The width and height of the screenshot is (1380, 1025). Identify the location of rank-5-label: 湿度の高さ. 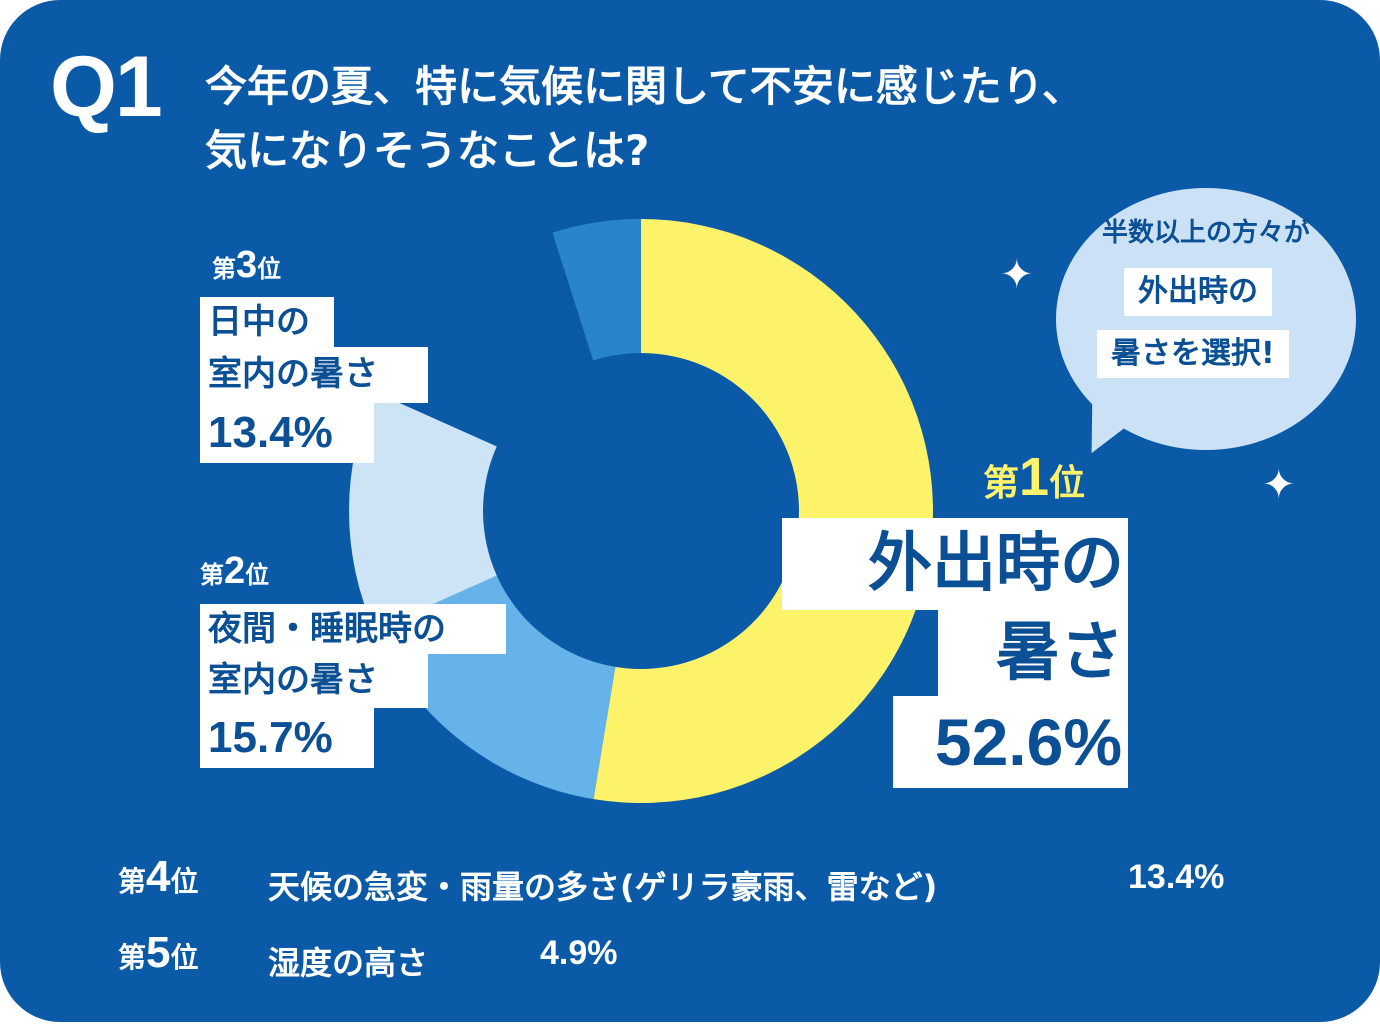
(348, 963).